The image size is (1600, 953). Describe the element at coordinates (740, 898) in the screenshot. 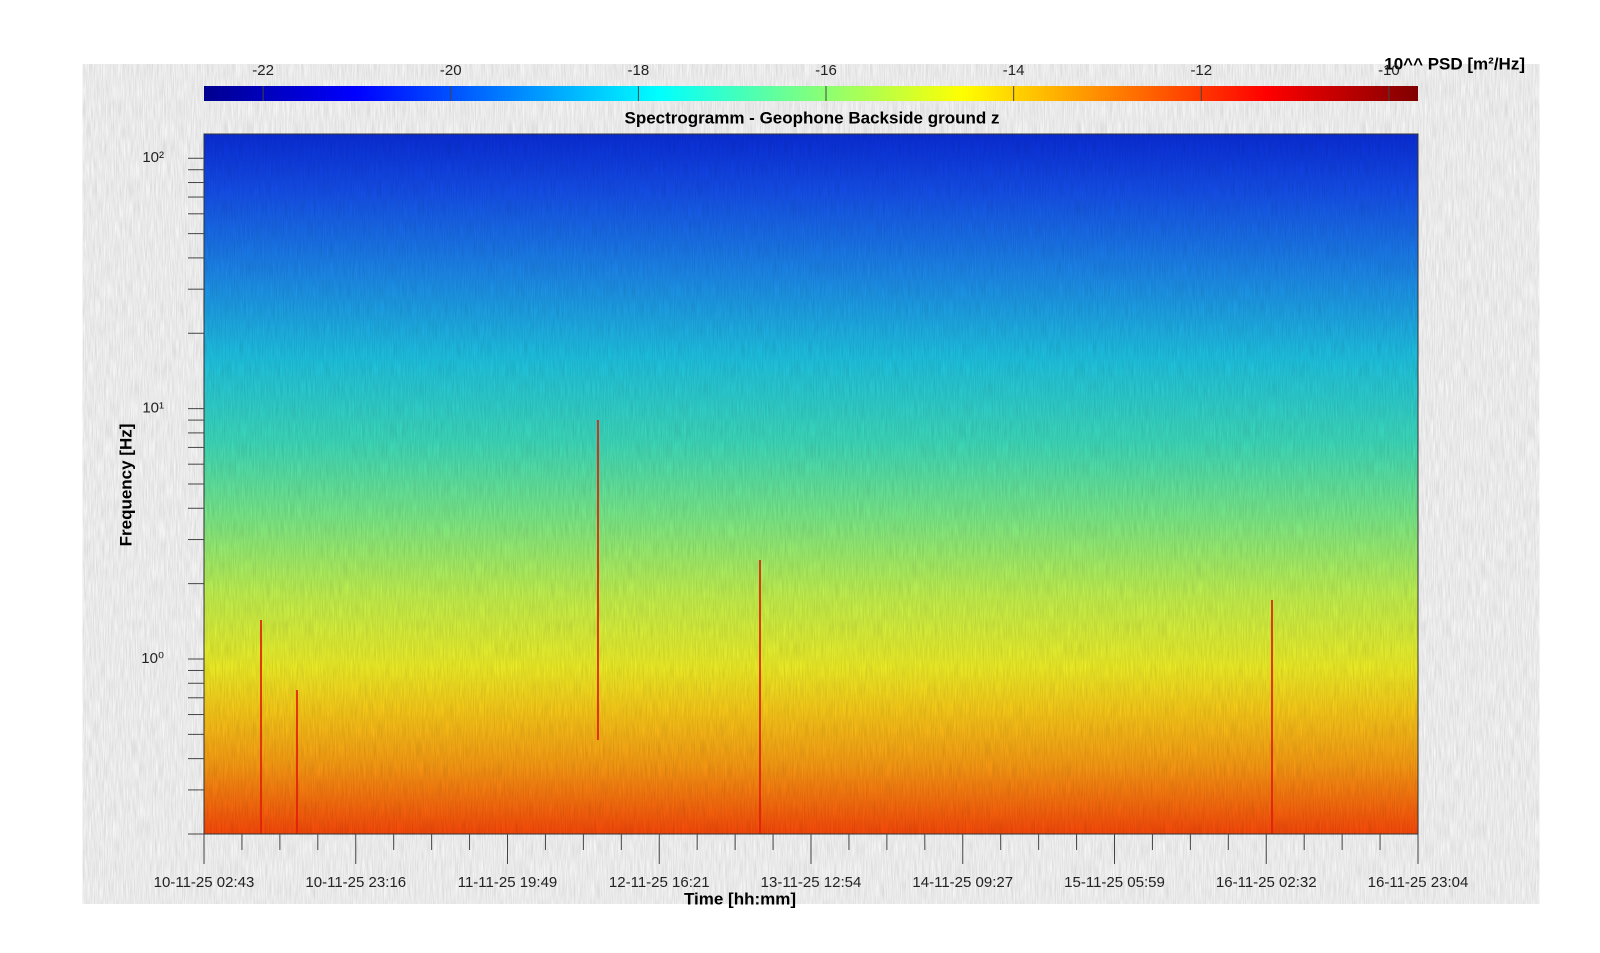

I see `x-axis-label: Time [hh:mm]` at that location.